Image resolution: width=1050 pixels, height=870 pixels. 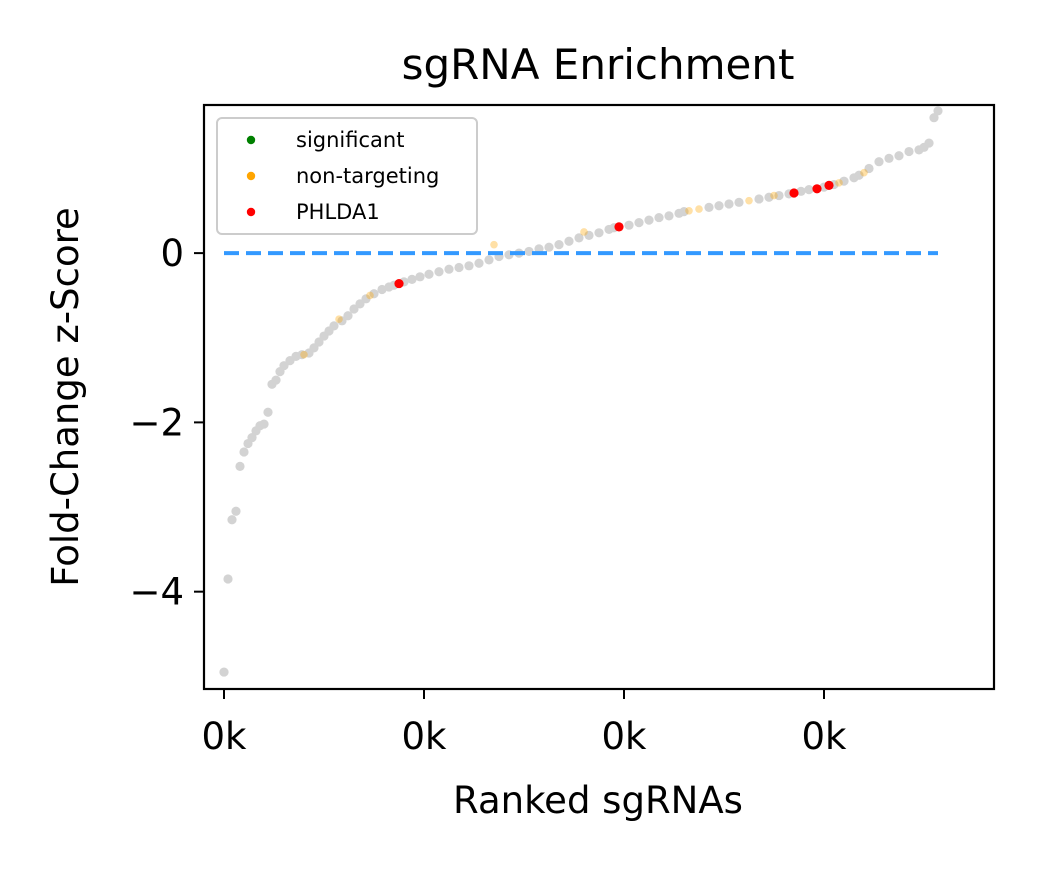 I want to click on legend: significant non-targeting PHLDA1, so click(x=347, y=176).